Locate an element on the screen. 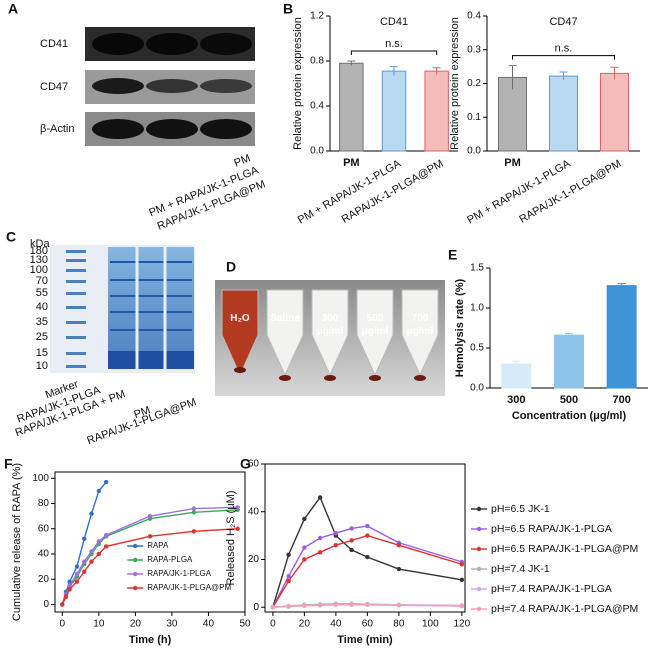 The image size is (660, 656). ladder-label: 25 is located at coordinates (42, 337).